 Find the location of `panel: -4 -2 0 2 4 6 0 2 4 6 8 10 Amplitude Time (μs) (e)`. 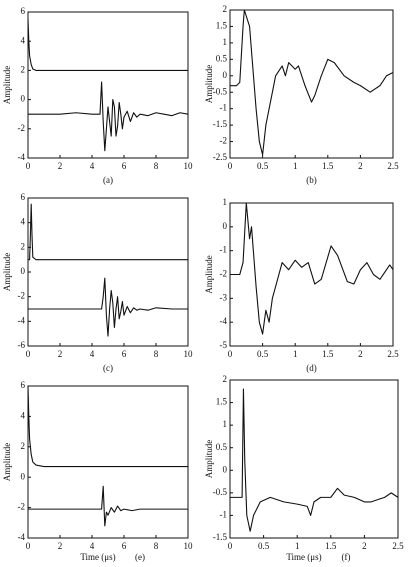

panel: -4 -2 0 2 4 6 0 2 4 6 8 10 Amplitude Time (μs) (e) is located at coordinates (97, 471).